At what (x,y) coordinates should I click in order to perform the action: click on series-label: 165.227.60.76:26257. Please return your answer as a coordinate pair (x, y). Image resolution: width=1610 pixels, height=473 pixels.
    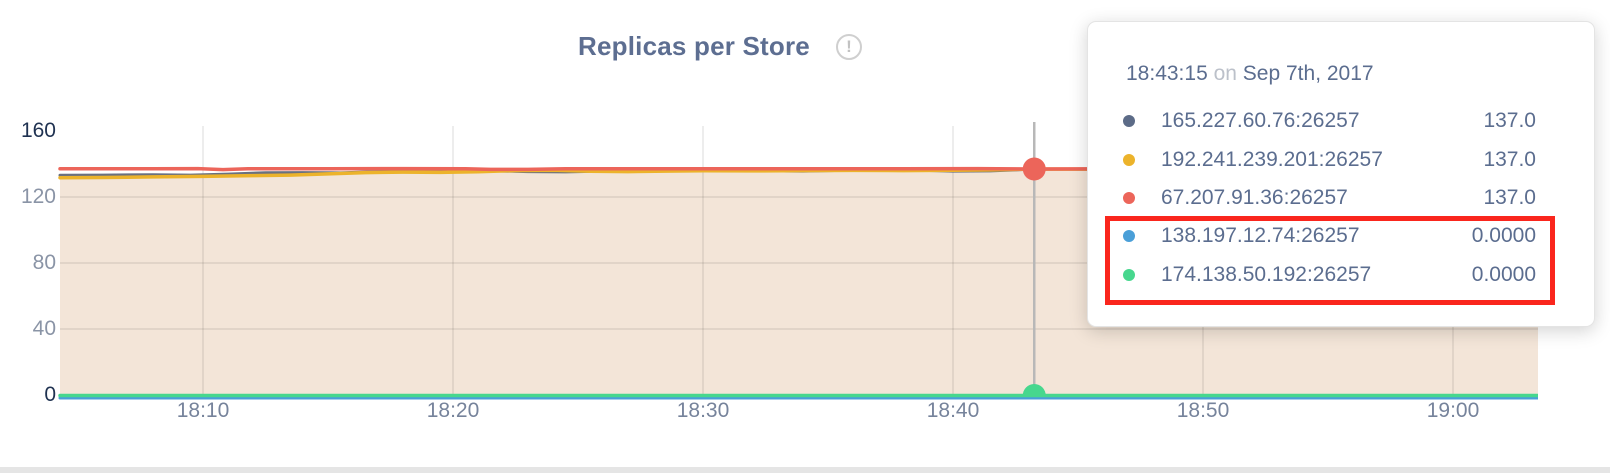
    Looking at the image, I should click on (1260, 121).